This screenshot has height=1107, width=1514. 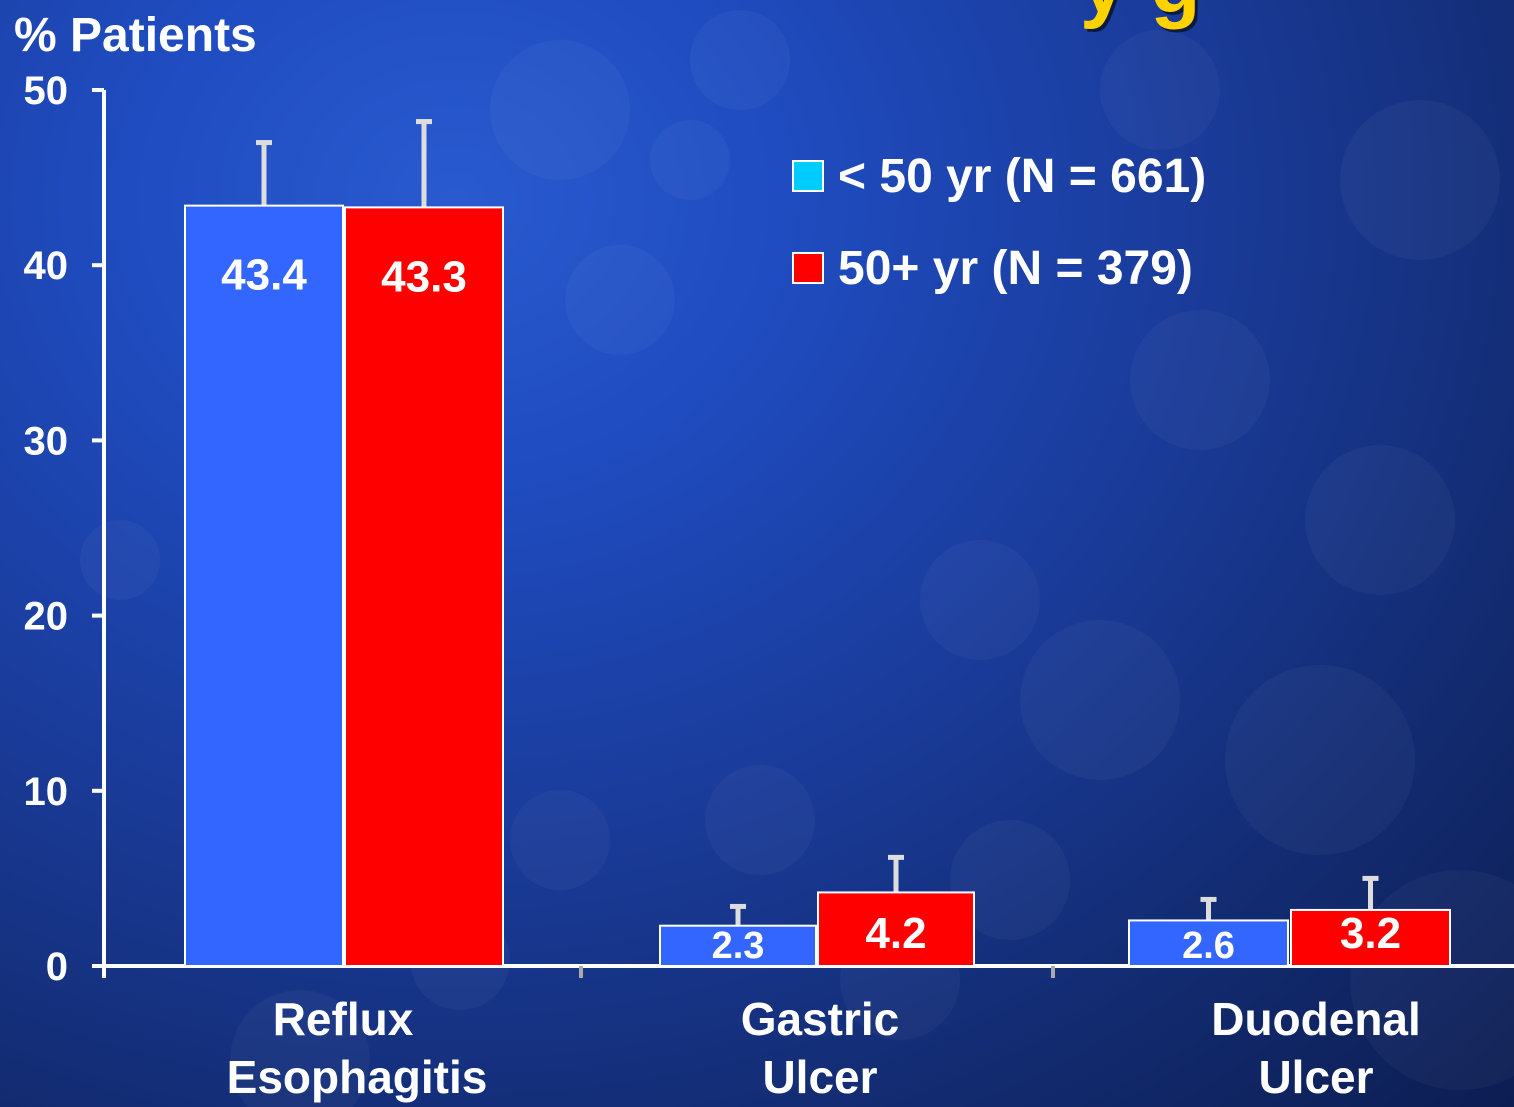 What do you see at coordinates (46, 617) in the screenshot?
I see `y-tick-label: 20` at bounding box center [46, 617].